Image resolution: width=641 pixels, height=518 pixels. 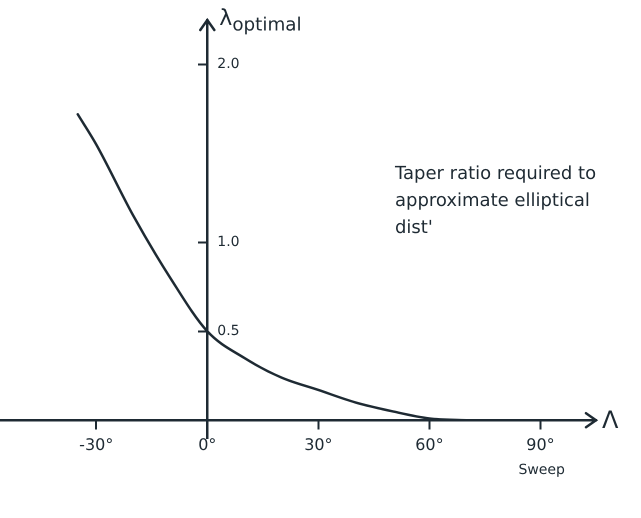 What do you see at coordinates (96, 444) in the screenshot?
I see `x-tick-label: -30°` at bounding box center [96, 444].